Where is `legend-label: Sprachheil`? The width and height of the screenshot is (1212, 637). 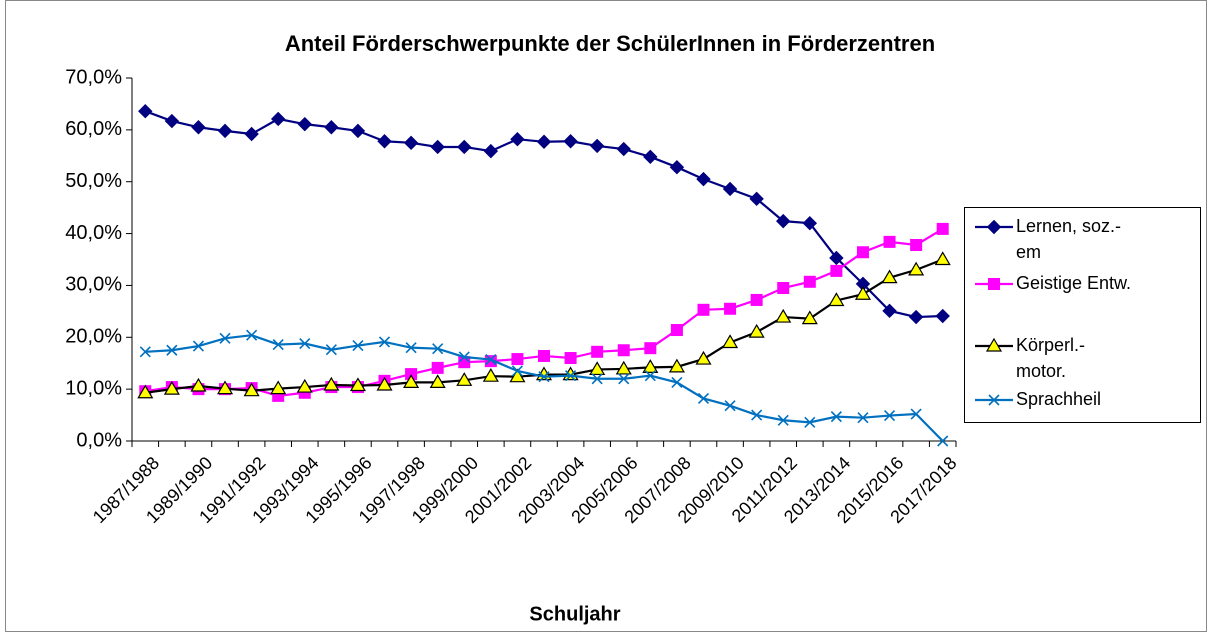 legend-label: Sprachheil is located at coordinates (1058, 399).